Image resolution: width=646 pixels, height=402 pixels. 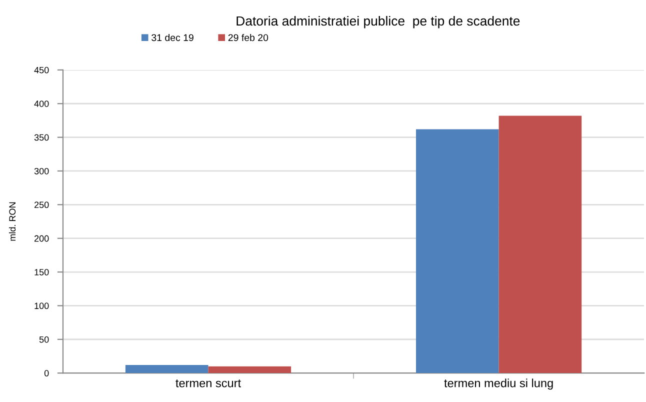 I want to click on chart-title: Datoria administratiei publice pe tip de scadente, so click(x=378, y=22).